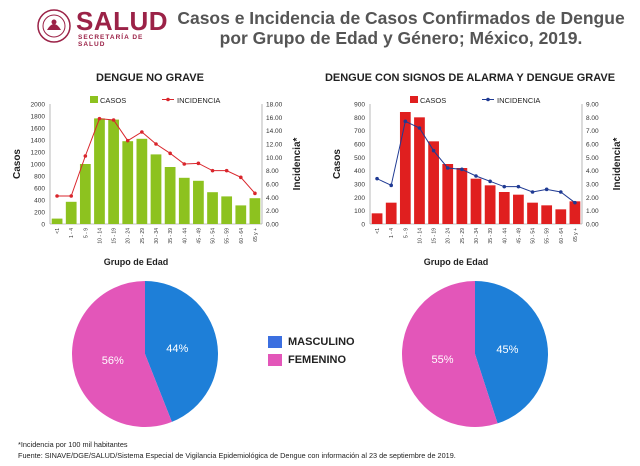 The width and height of the screenshot is (640, 466). I want to click on y2-tick-label: 1.00, so click(592, 211).